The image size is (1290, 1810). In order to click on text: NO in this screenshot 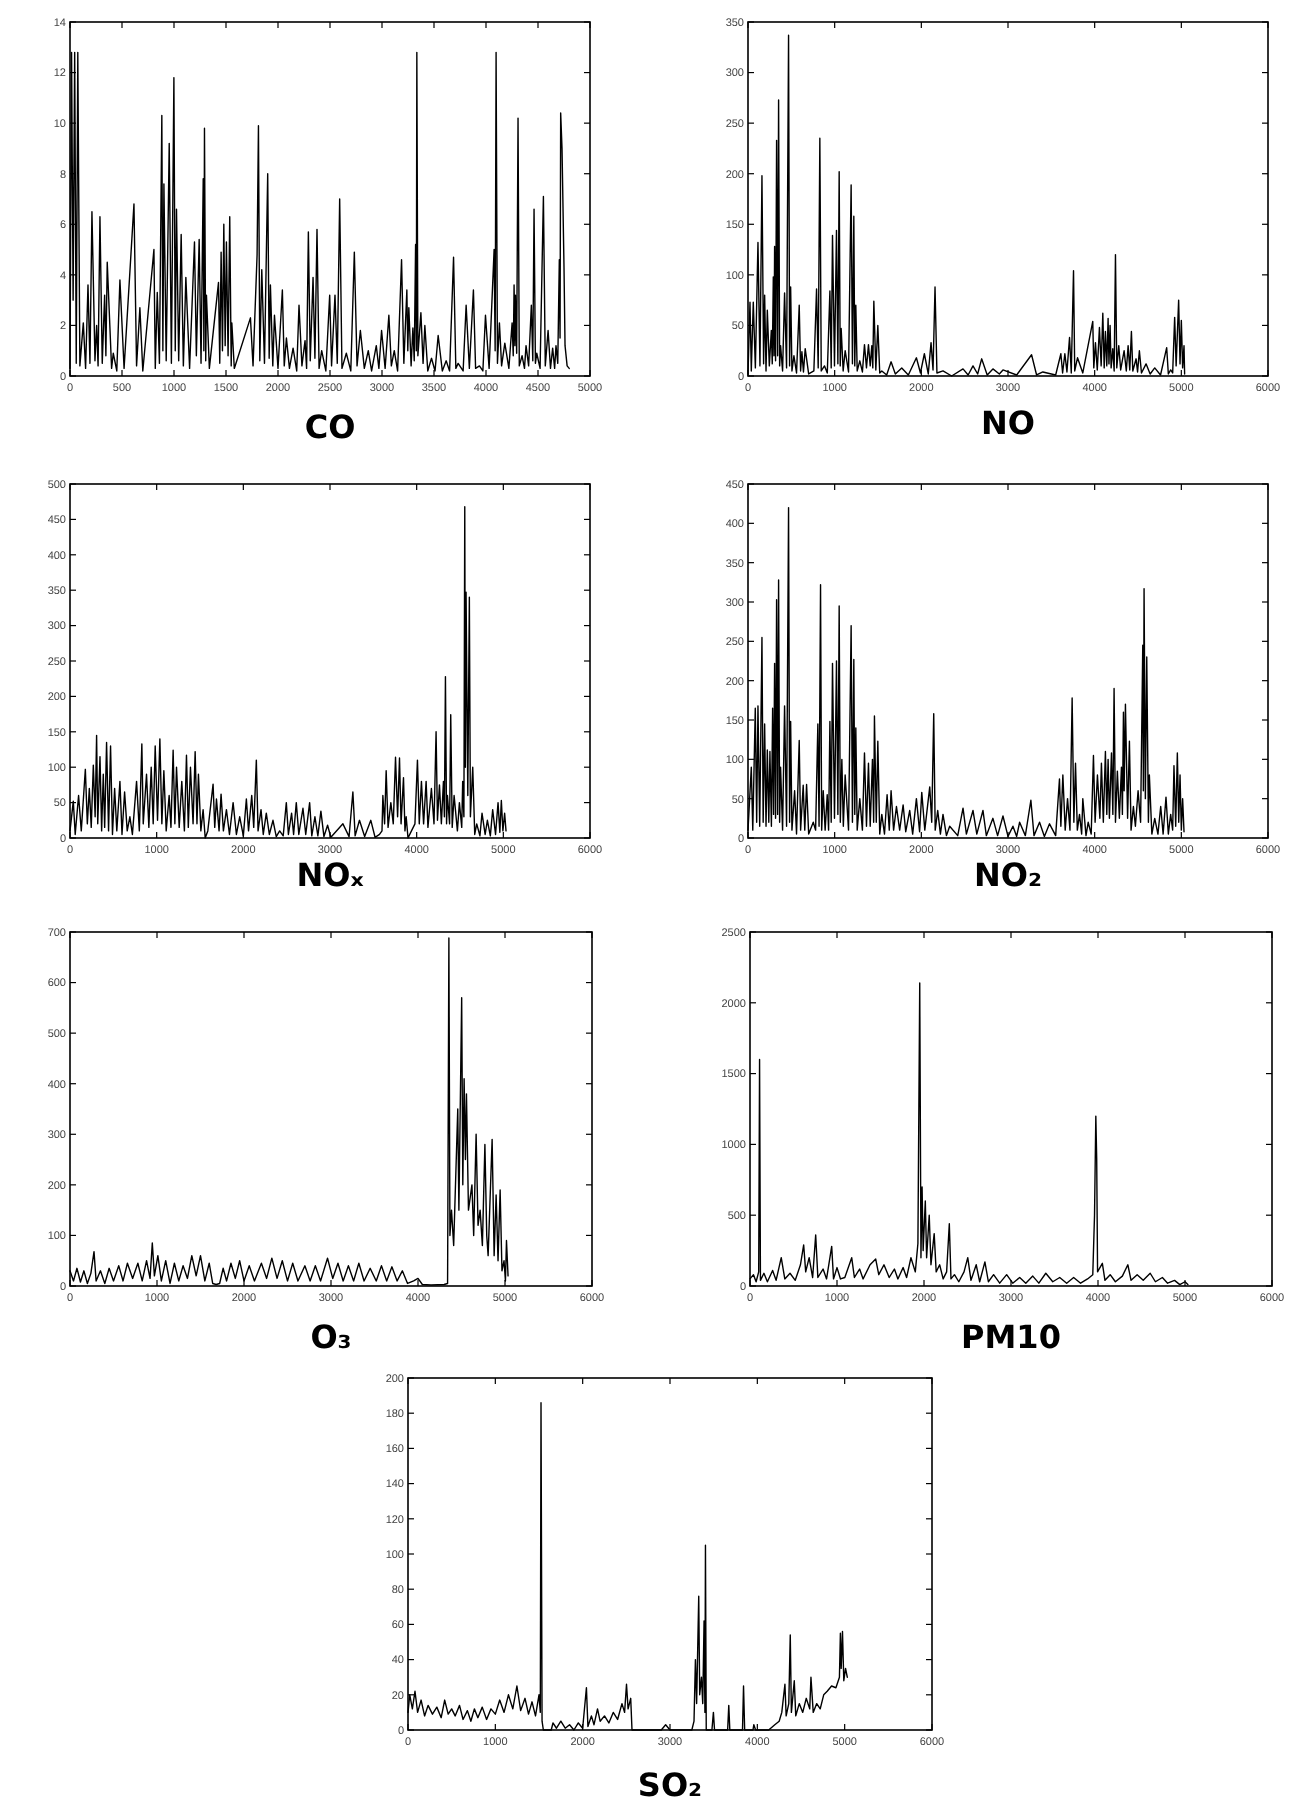, I will do `click(1008, 423)`.